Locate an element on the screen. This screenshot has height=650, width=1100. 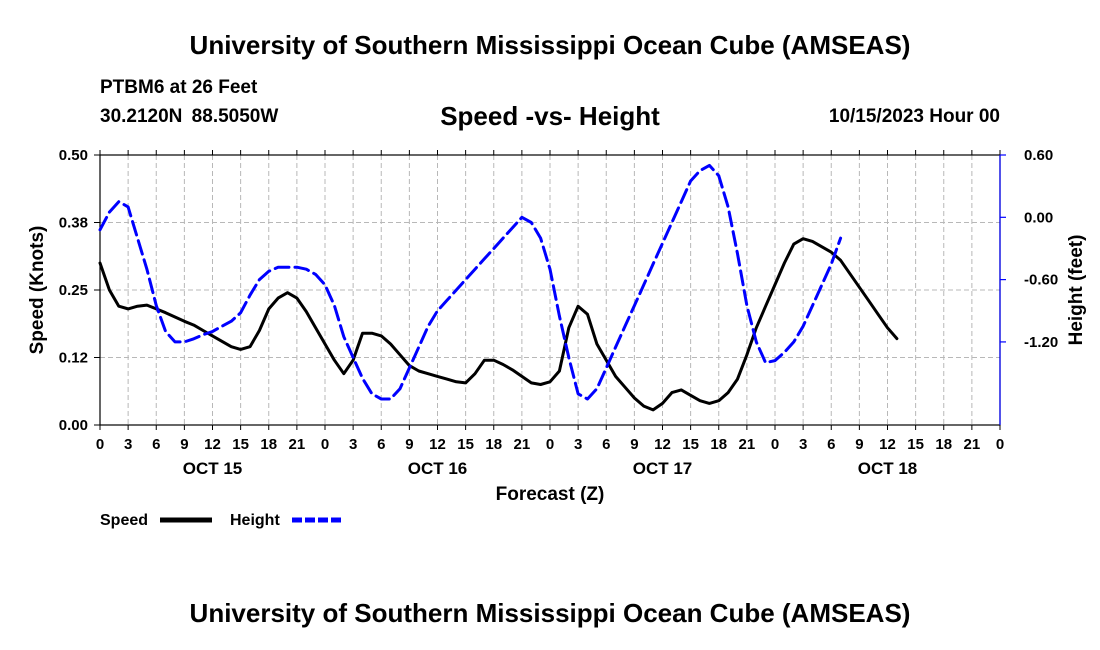
y2-tick-label: 0.60 is located at coordinates (1038, 155).